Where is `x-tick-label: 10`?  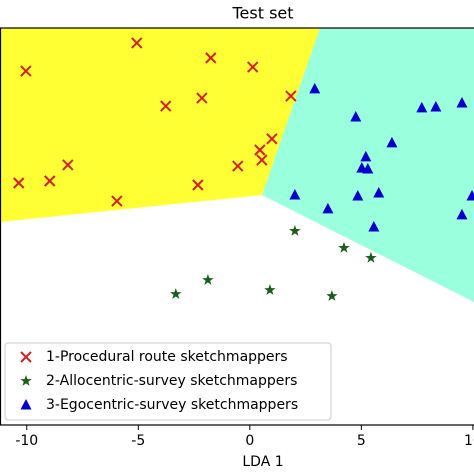 x-tick-label: 10 is located at coordinates (469, 441).